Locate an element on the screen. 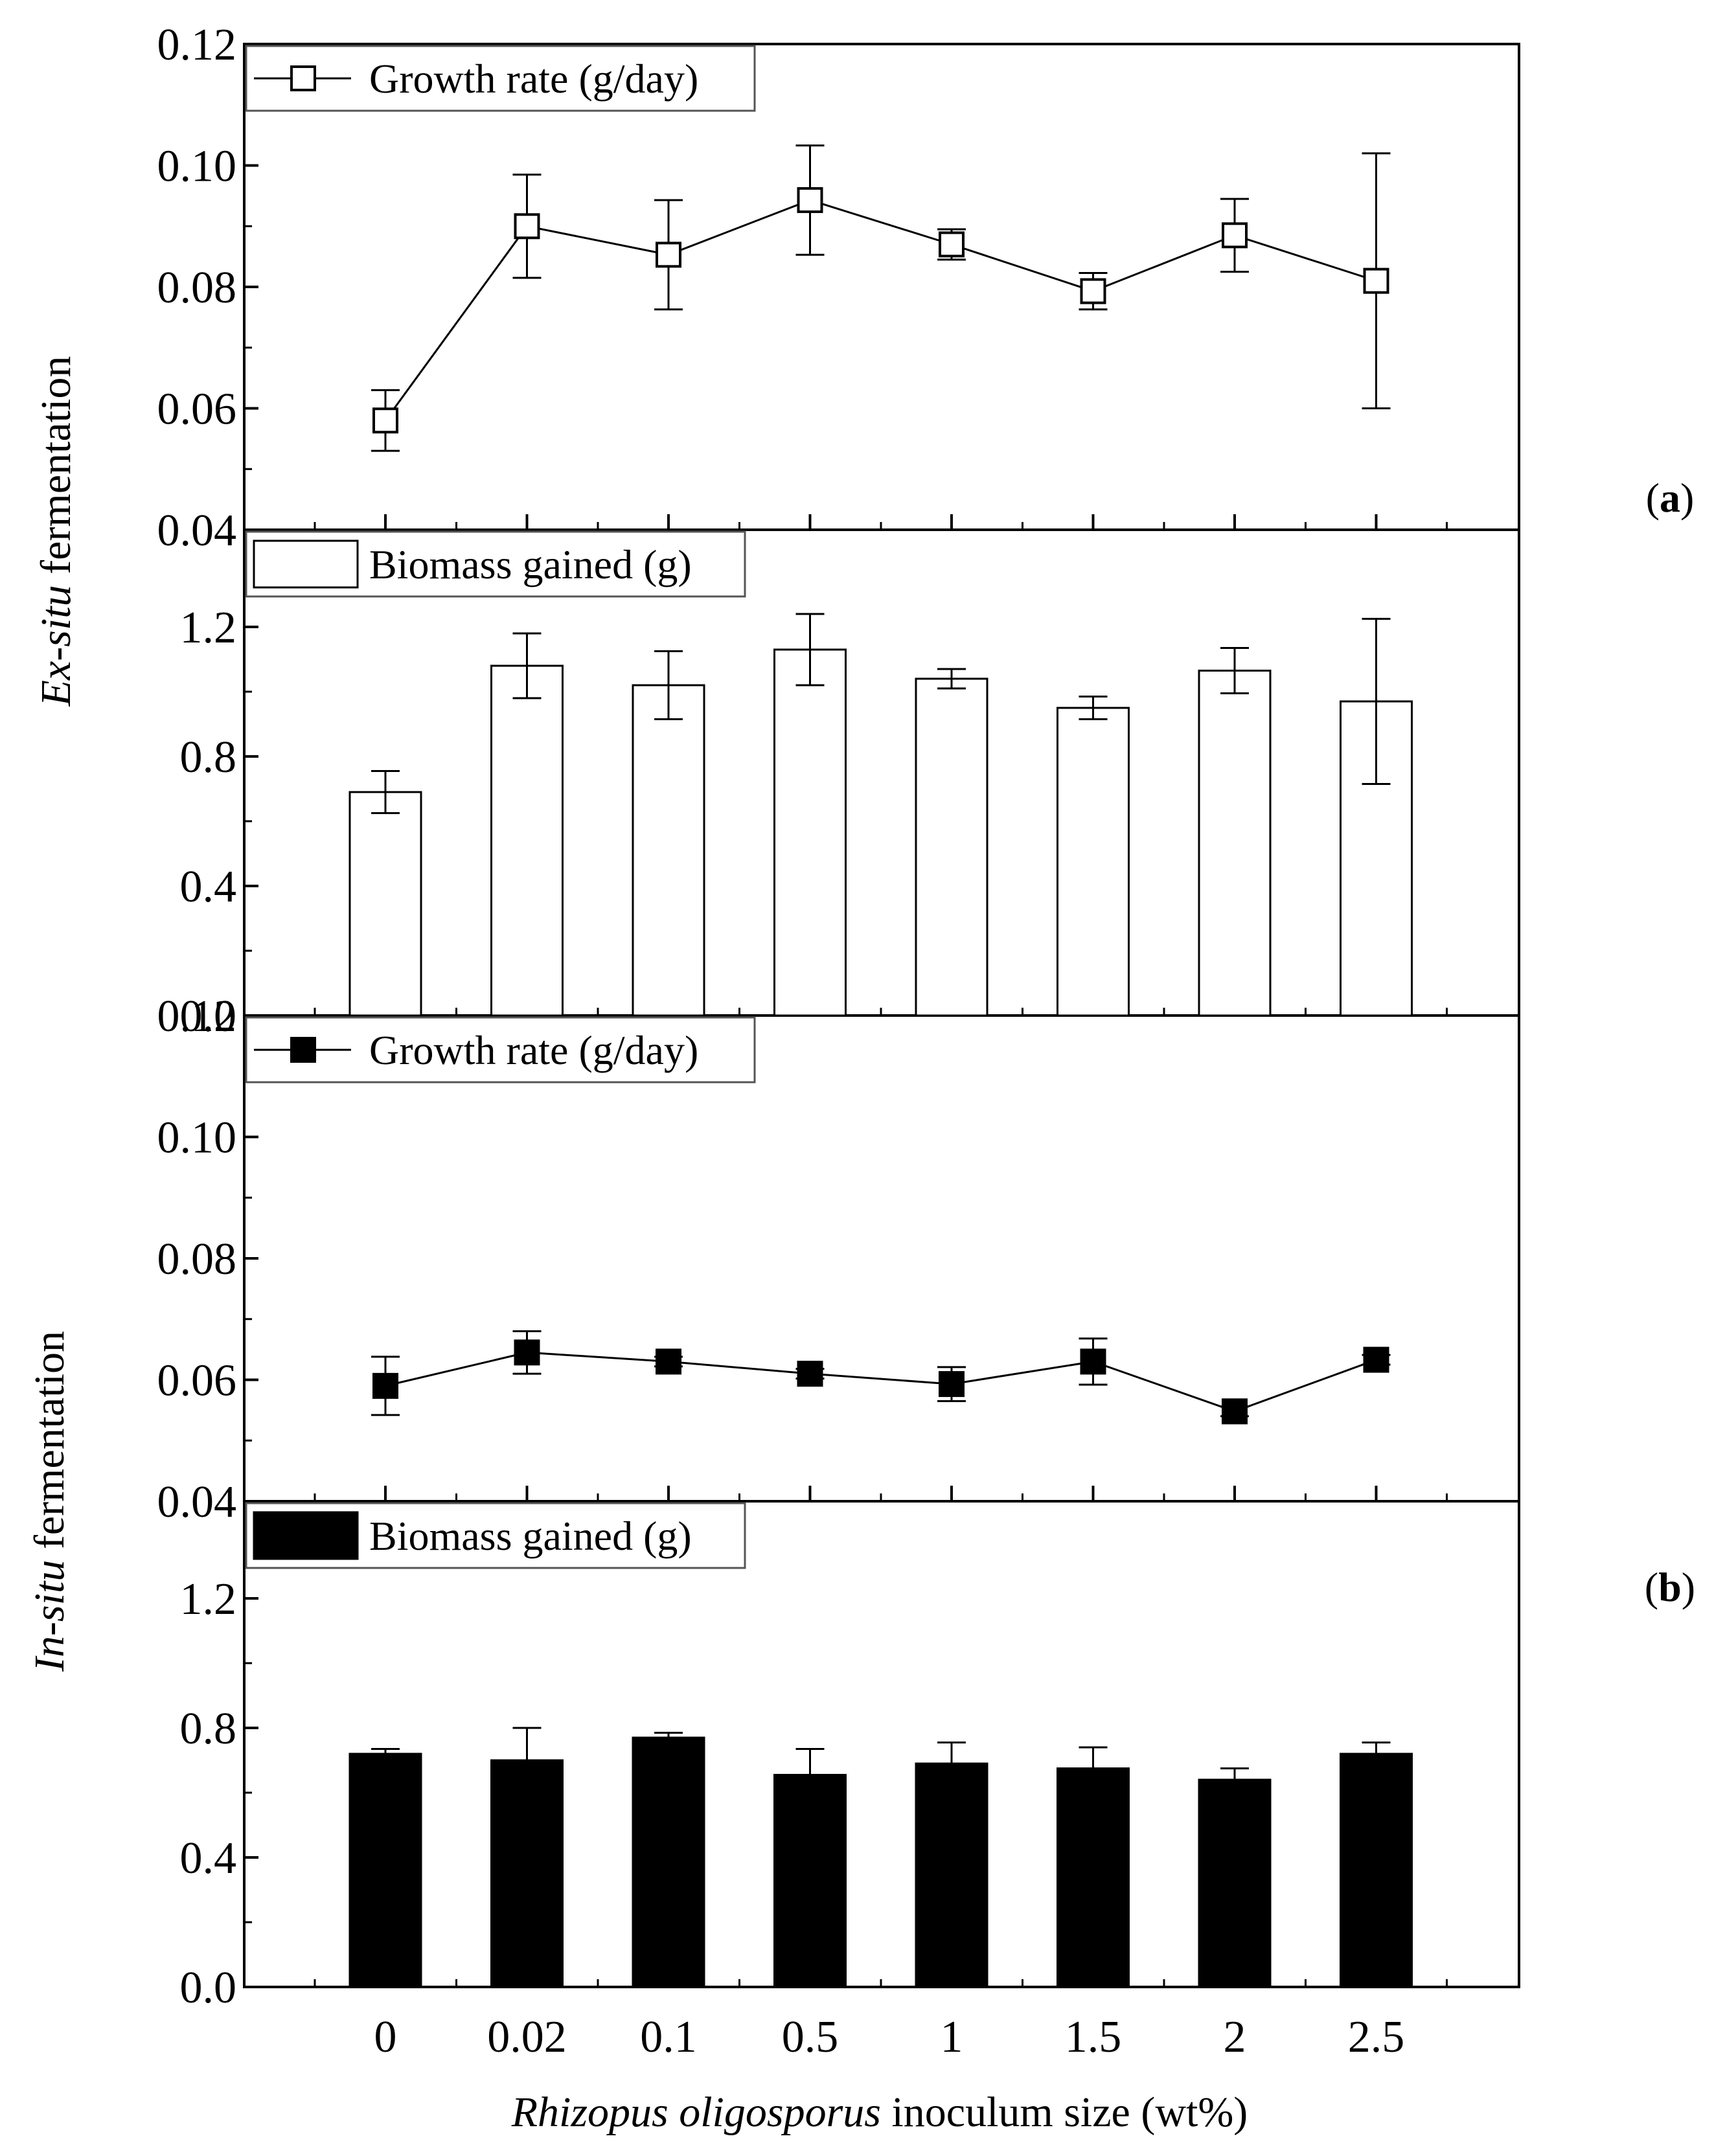 The image size is (1725, 2156). x-axis-title: Rhizopus oligosporus inoculum size (wt%) is located at coordinates (879, 2112).